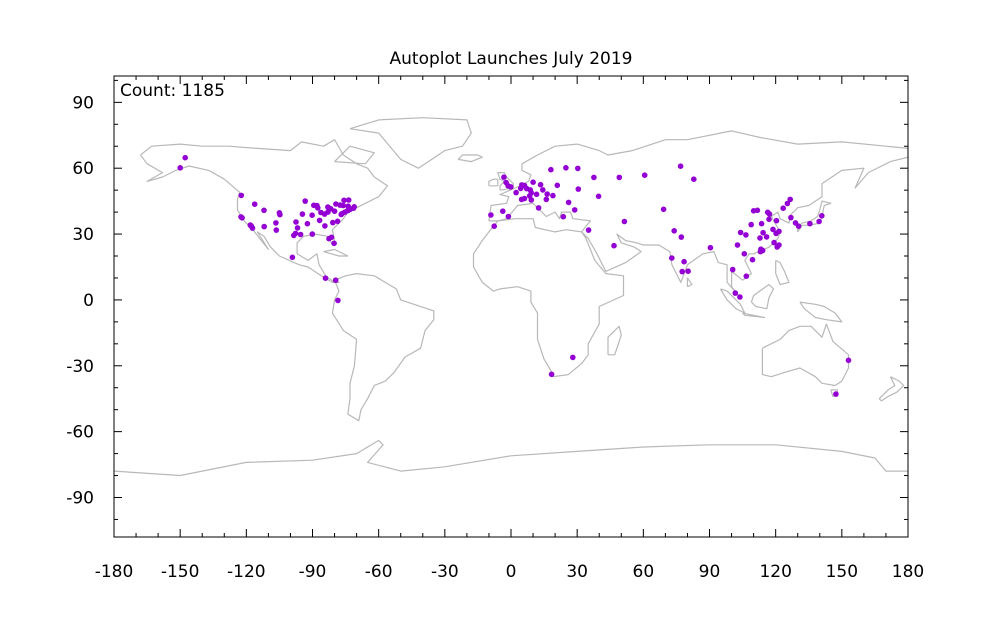 Image resolution: width=1003 pixels, height=633 pixels. Describe the element at coordinates (891, 389) in the screenshot. I see `new-zealand-outline` at that location.